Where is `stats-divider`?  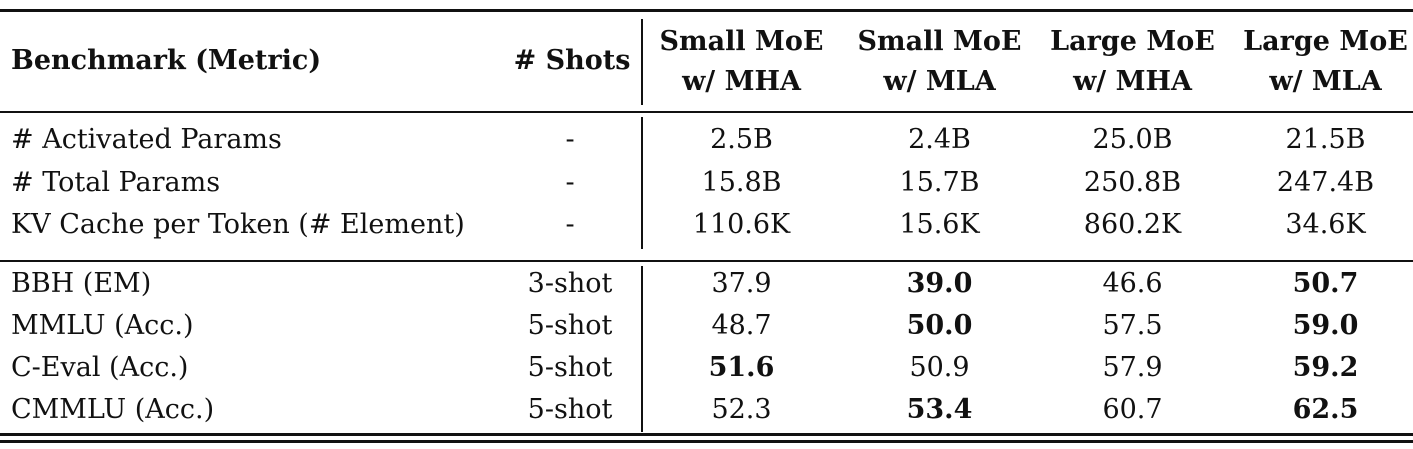 stats-divider is located at coordinates (642, 183).